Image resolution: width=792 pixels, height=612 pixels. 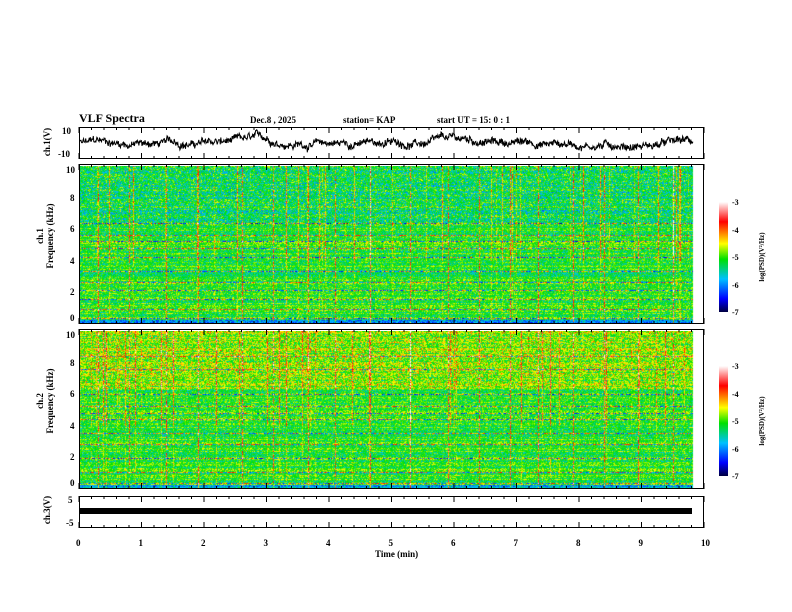 What do you see at coordinates (78, 543) in the screenshot?
I see `x-tick-label: 0` at bounding box center [78, 543].